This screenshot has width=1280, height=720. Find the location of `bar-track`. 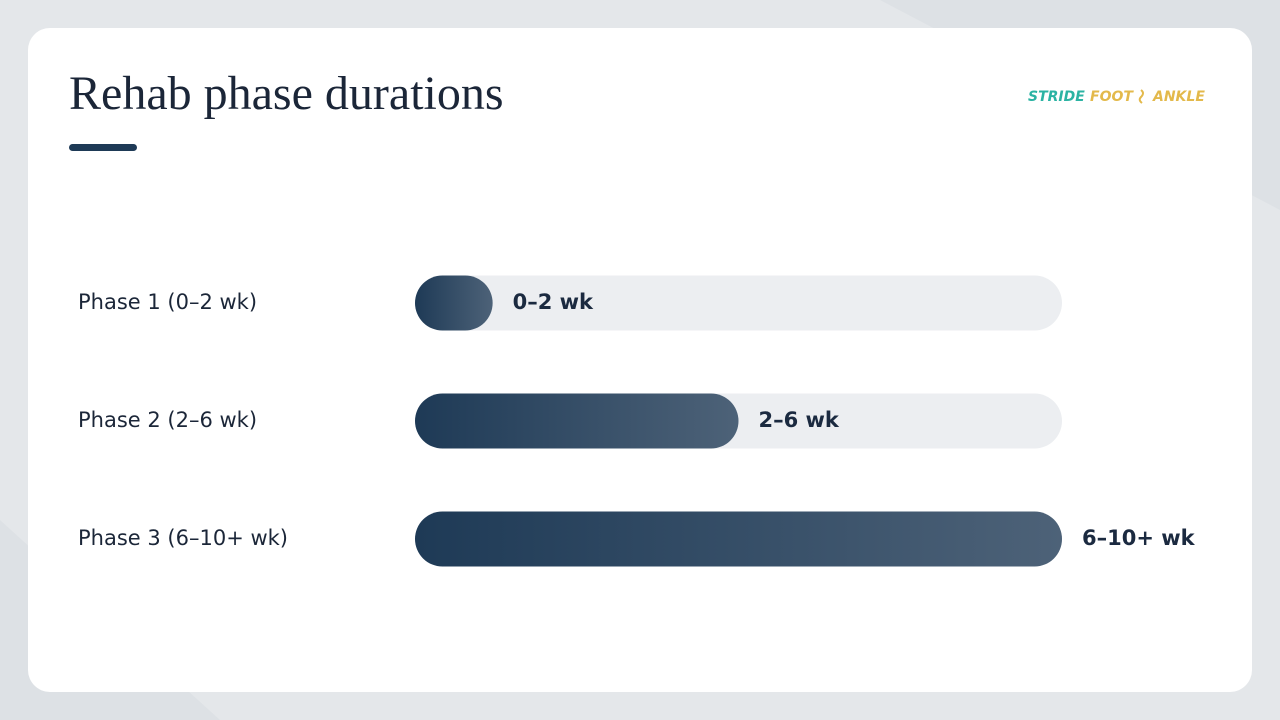

bar-track is located at coordinates (738, 303).